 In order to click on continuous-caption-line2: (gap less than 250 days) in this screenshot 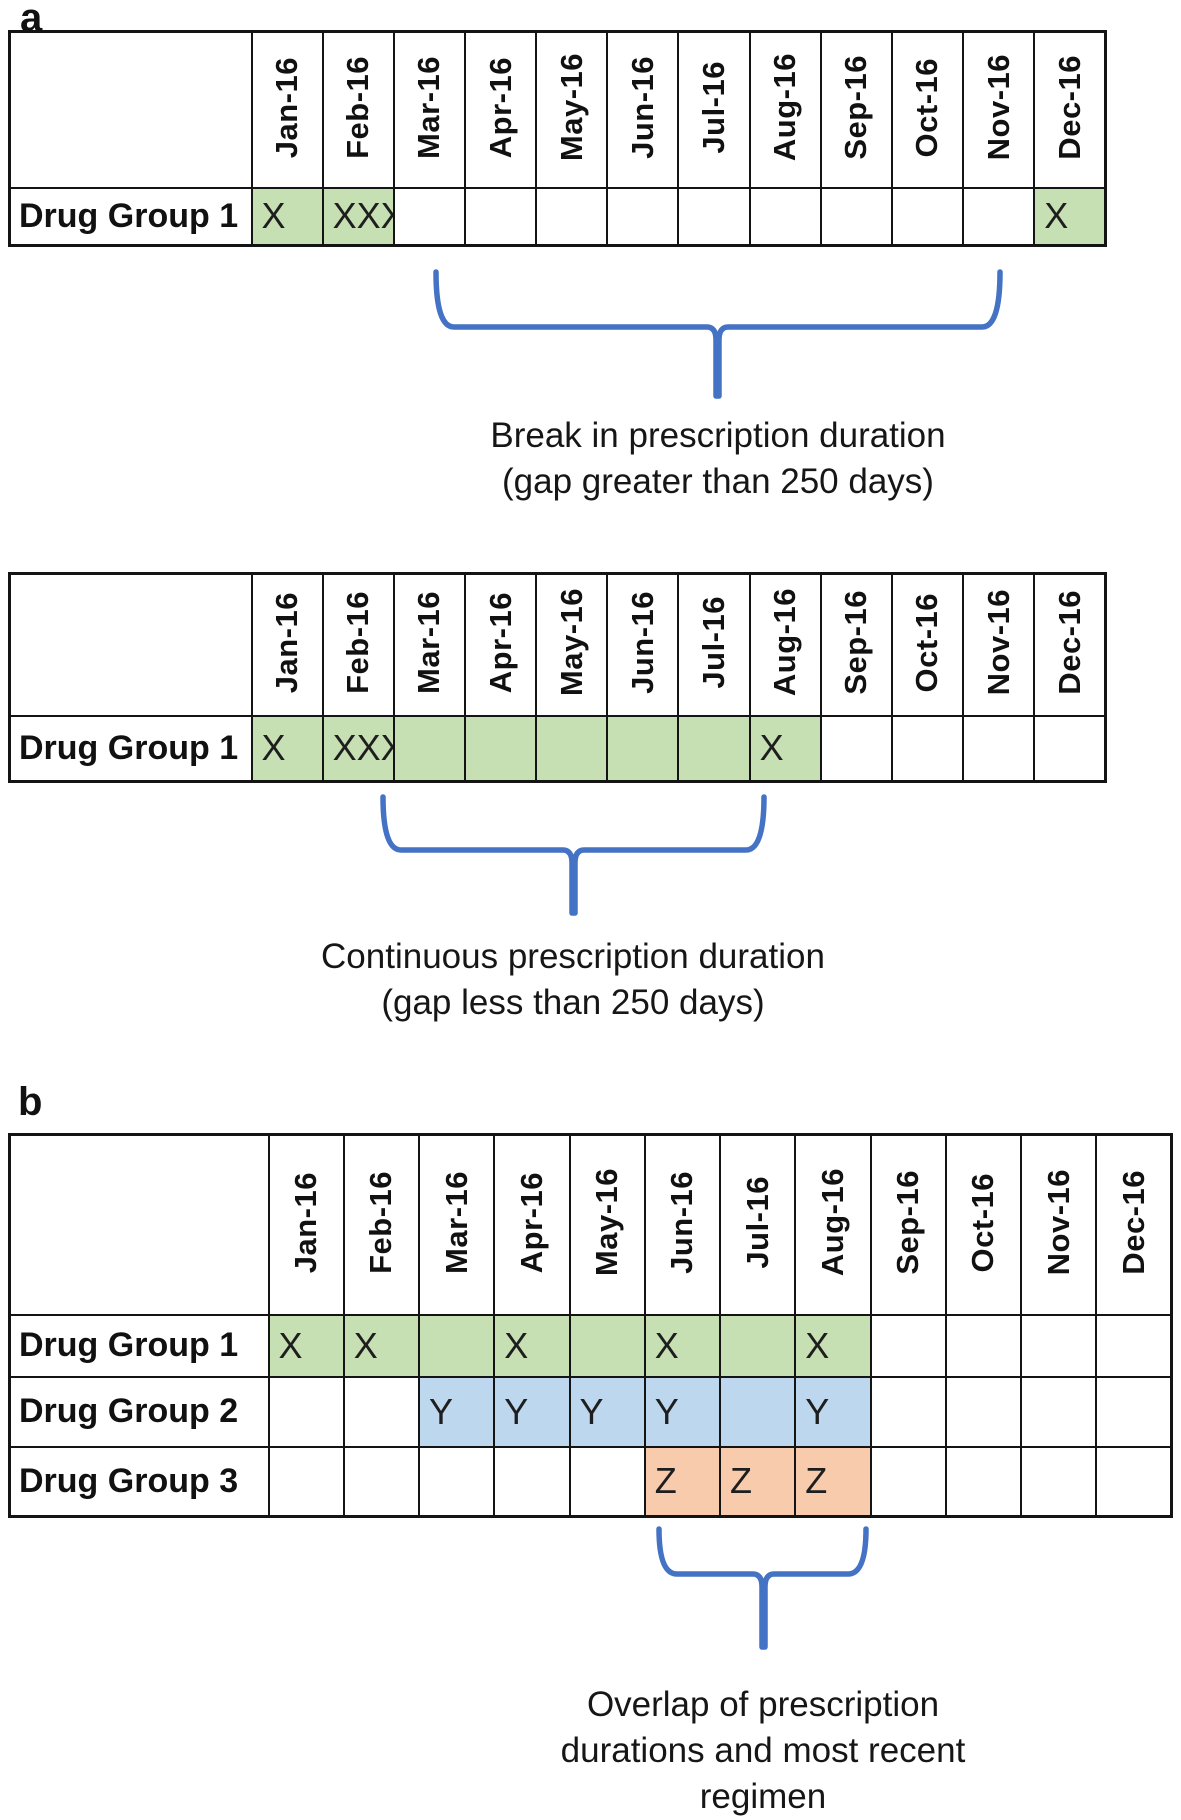, I will do `click(573, 1002)`.